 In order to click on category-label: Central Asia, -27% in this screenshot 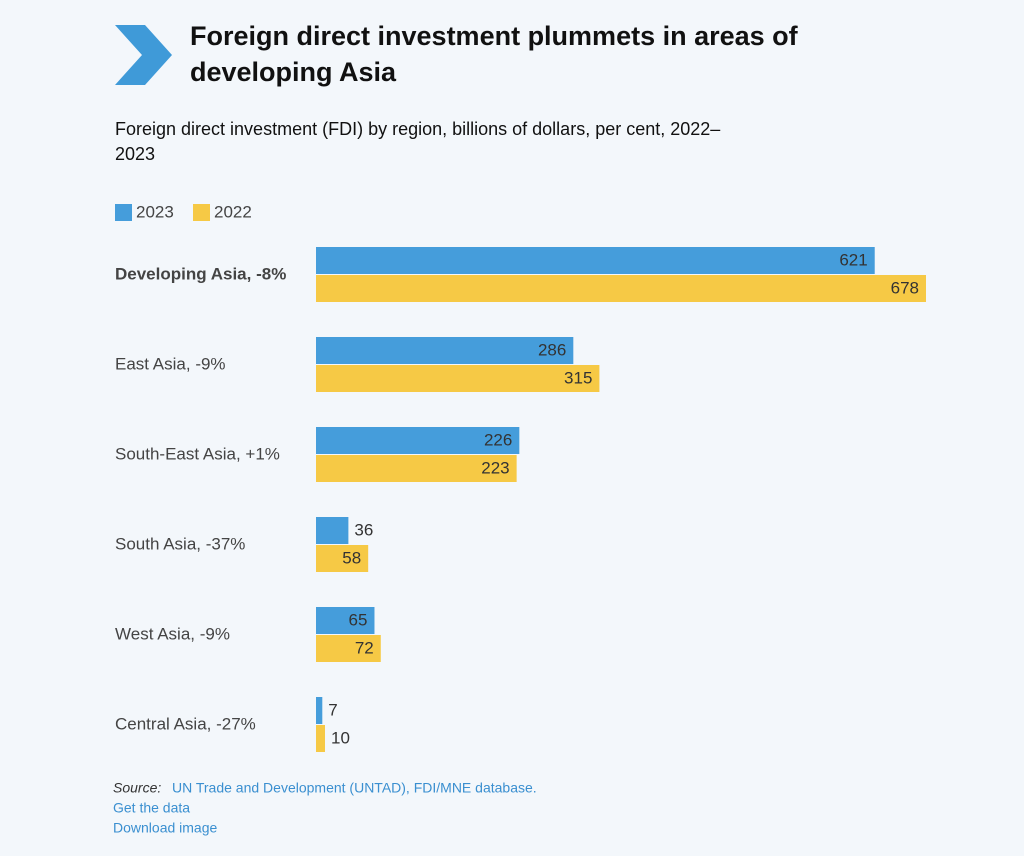, I will do `click(185, 723)`.